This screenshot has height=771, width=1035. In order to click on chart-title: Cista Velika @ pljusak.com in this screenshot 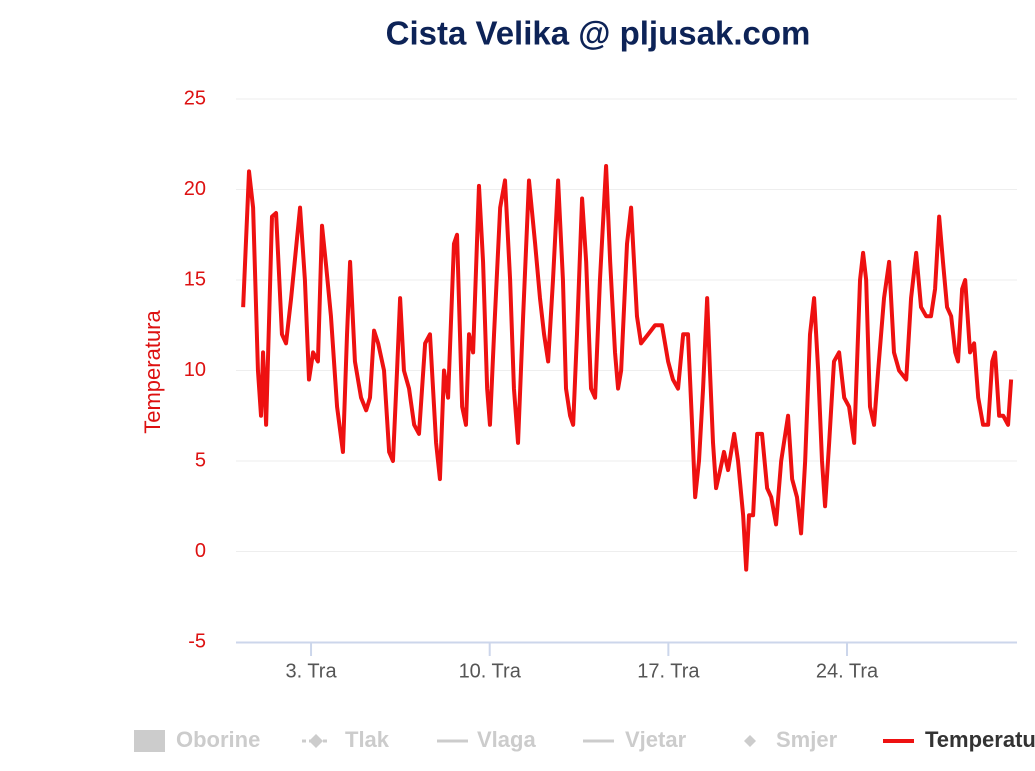, I will do `click(598, 33)`.